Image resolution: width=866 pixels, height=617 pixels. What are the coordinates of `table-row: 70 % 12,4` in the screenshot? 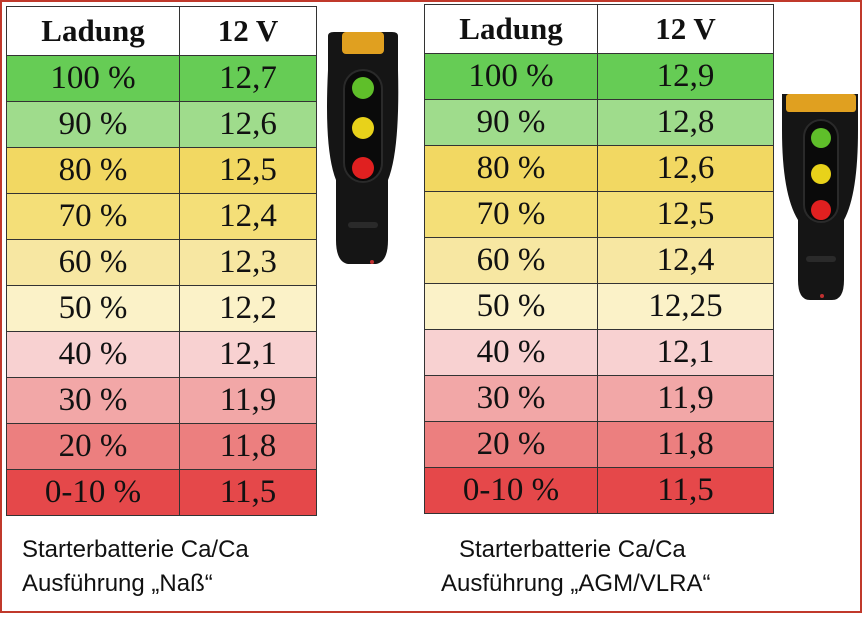 It's located at (161, 216).